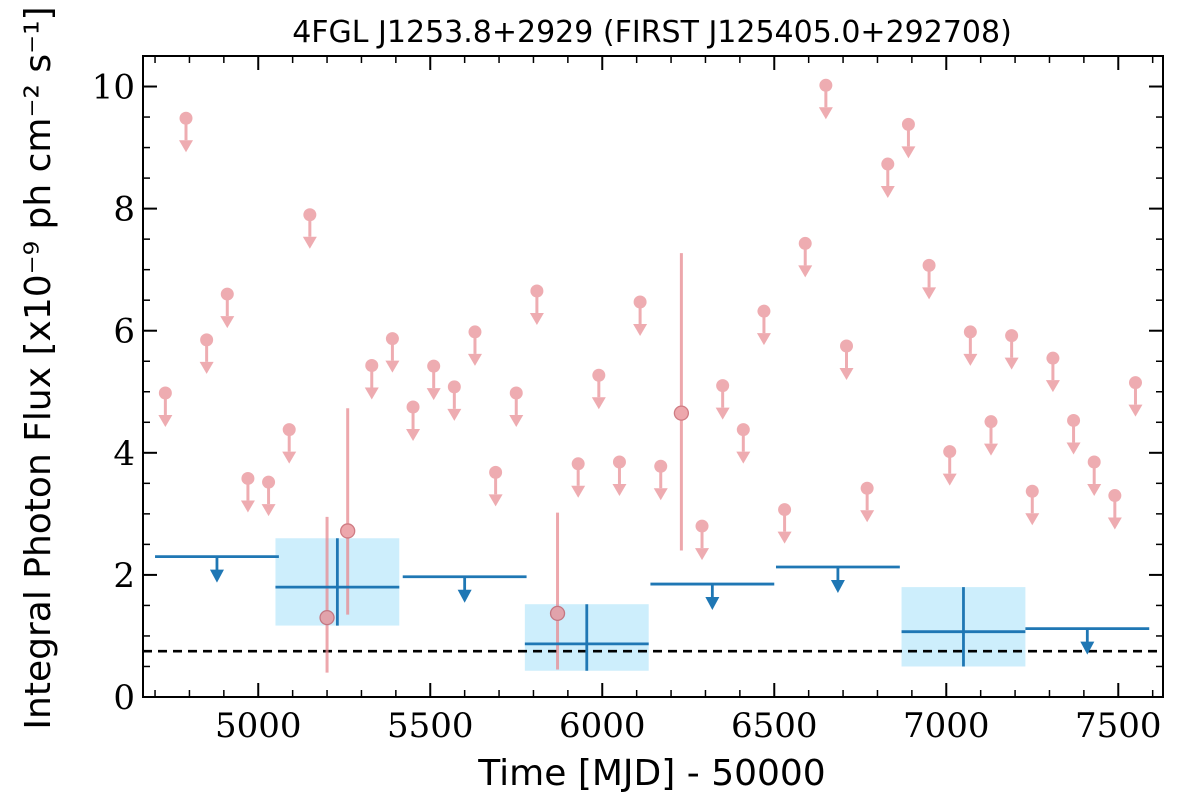  I want to click on y-tick-label-3: 6, so click(124, 332).